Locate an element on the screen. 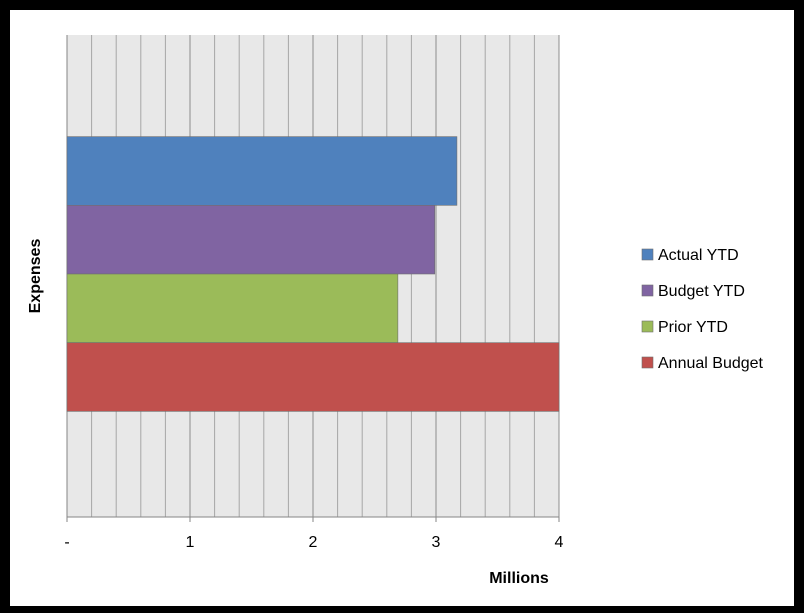  x-tick-label: - is located at coordinates (66, 542).